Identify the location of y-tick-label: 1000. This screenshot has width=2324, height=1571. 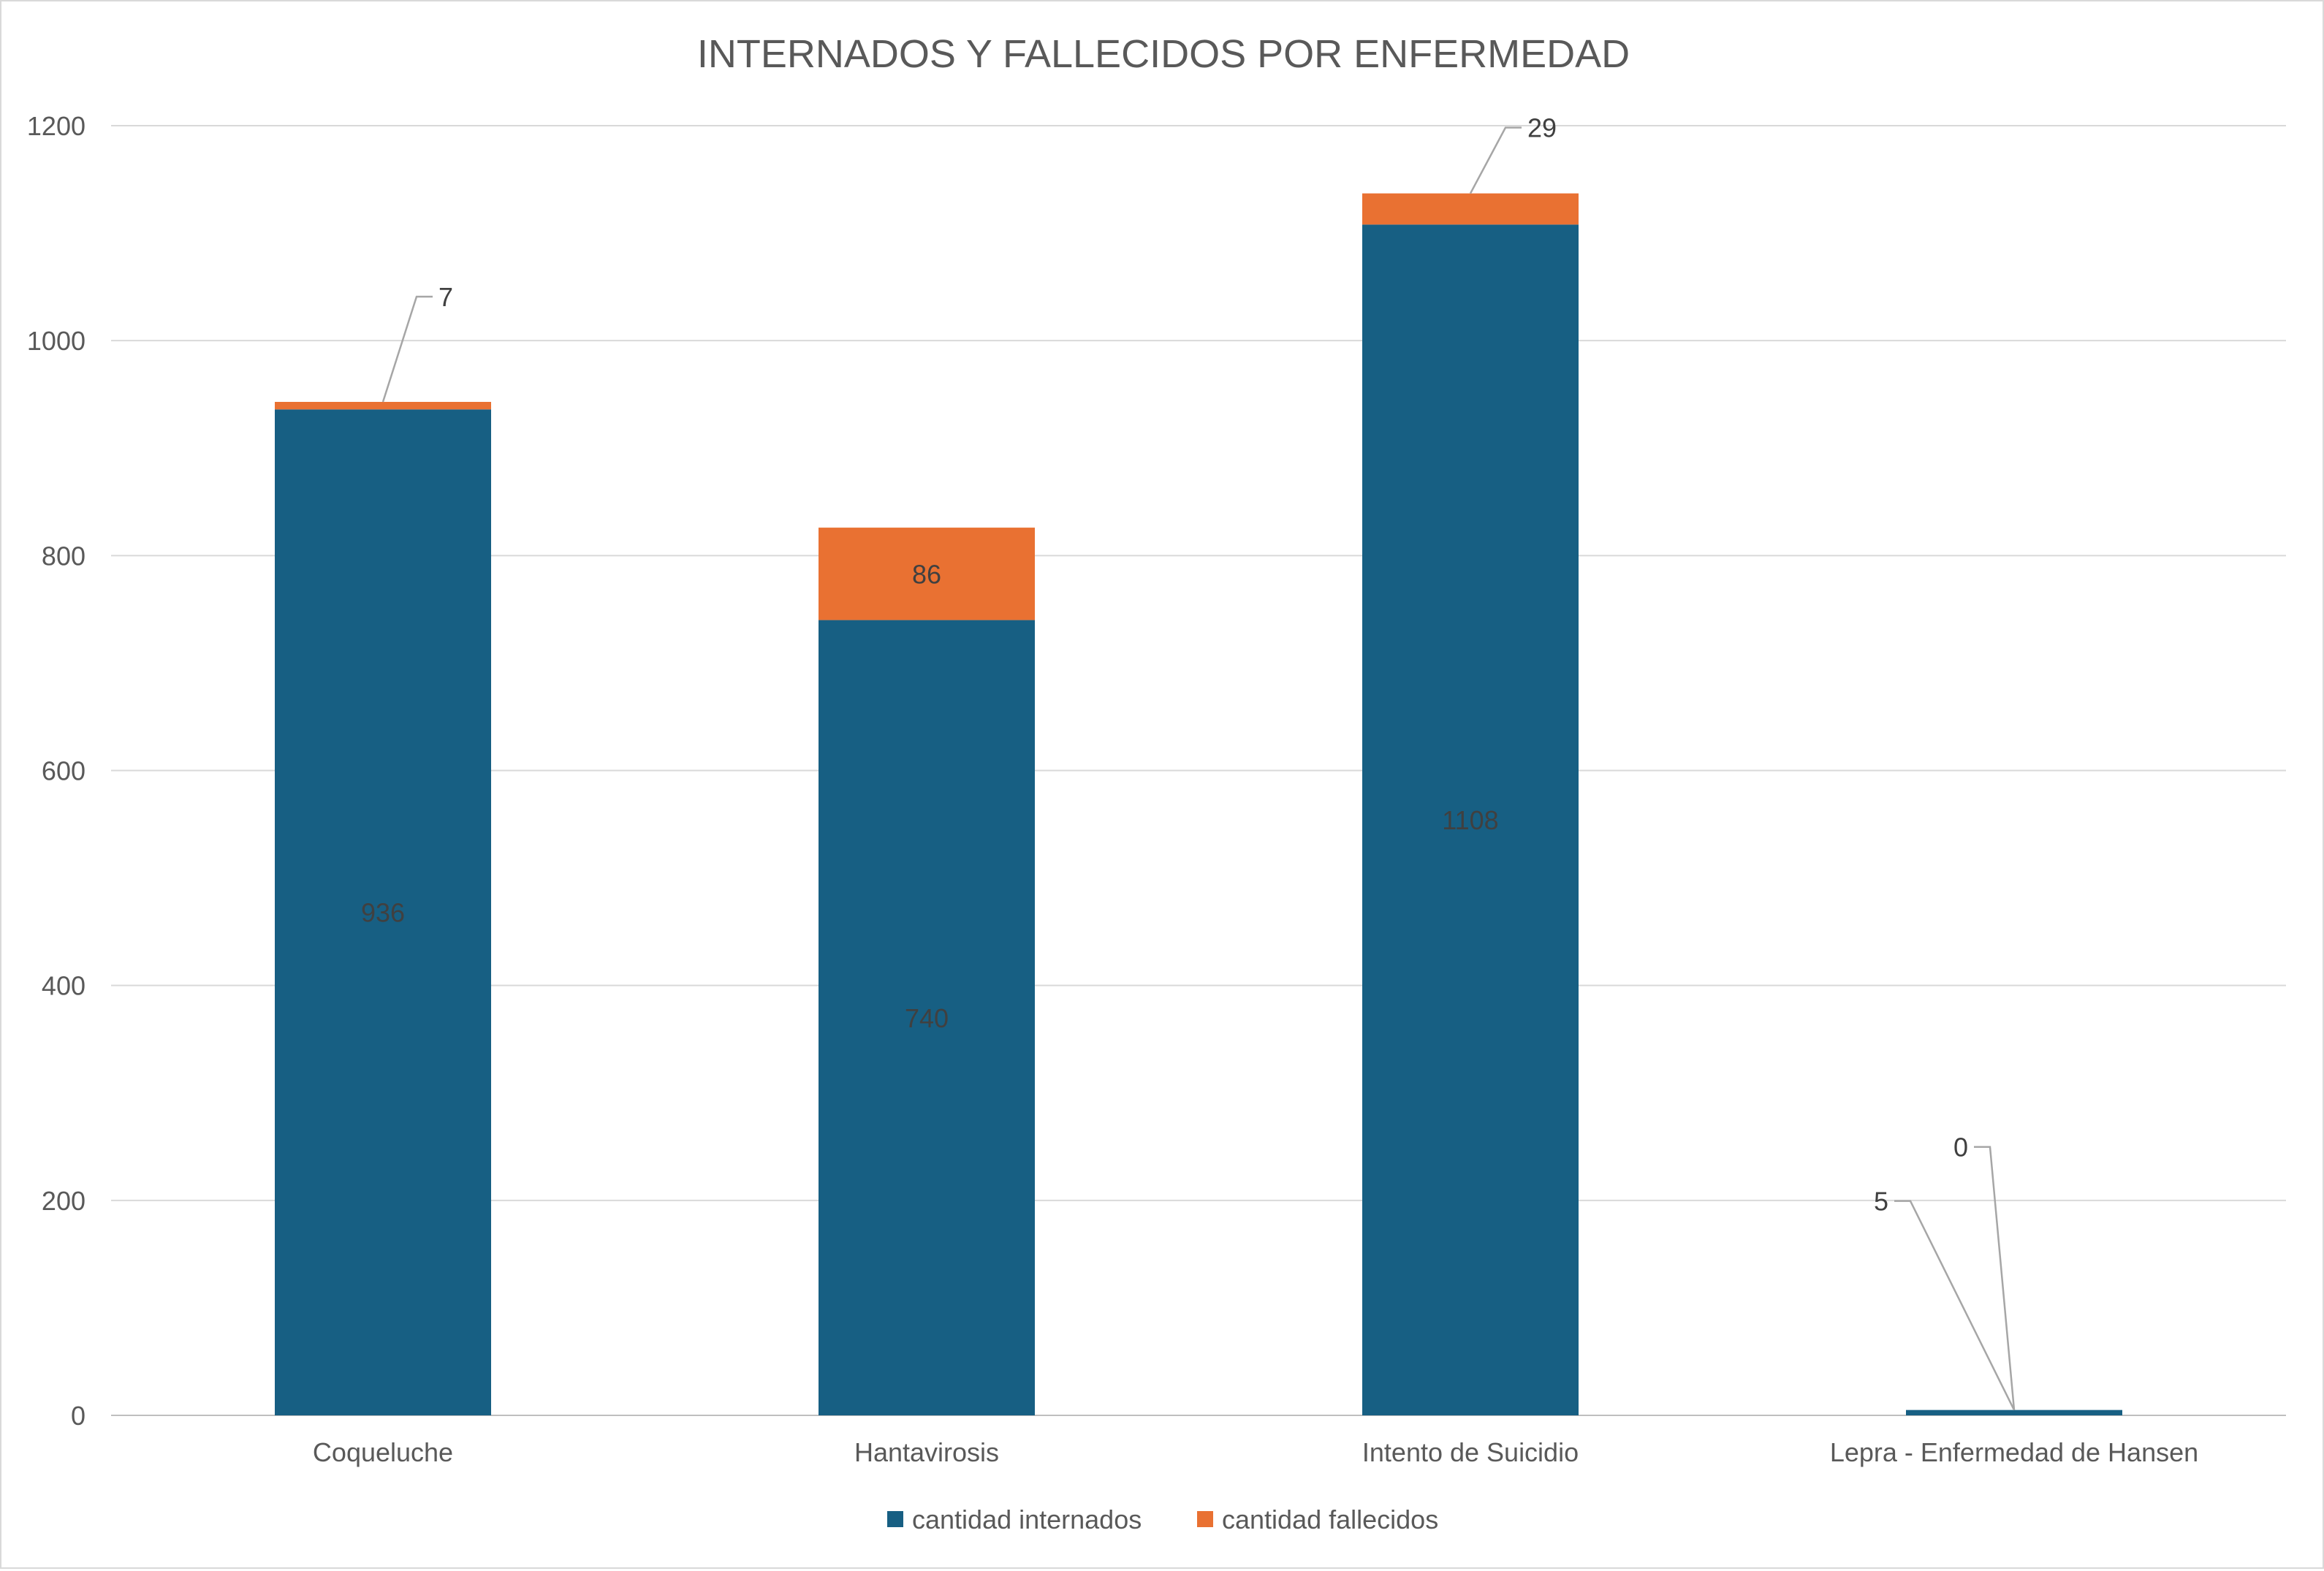
(56, 341).